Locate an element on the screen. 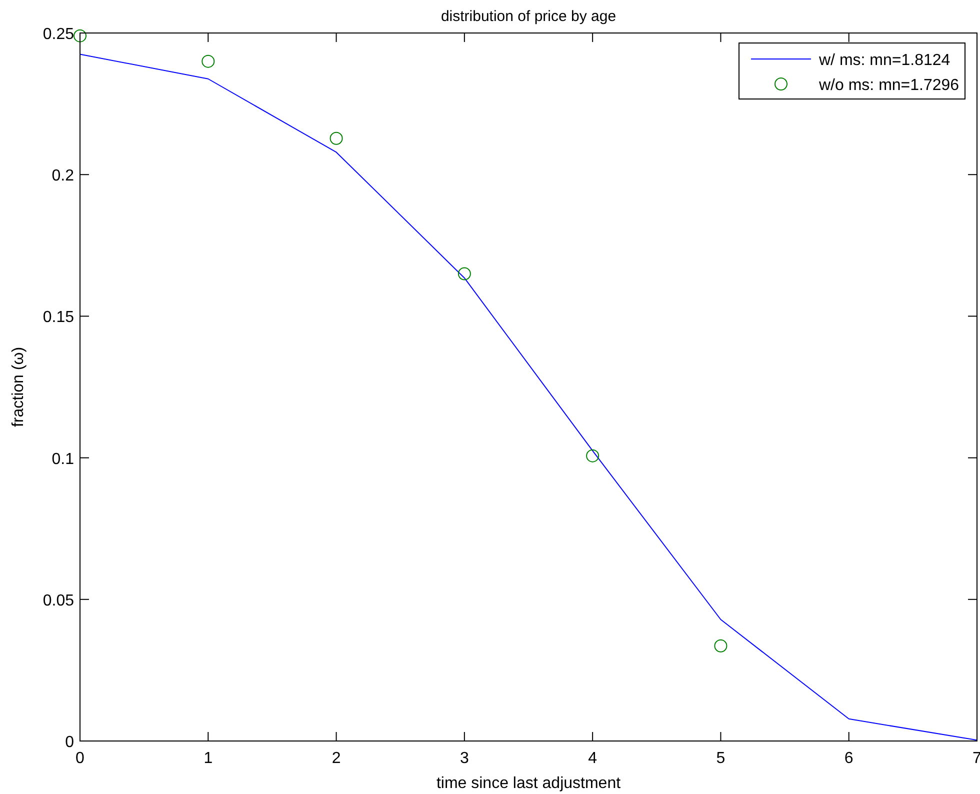 The image size is (980, 794). x-tick-label: 1 is located at coordinates (208, 758).